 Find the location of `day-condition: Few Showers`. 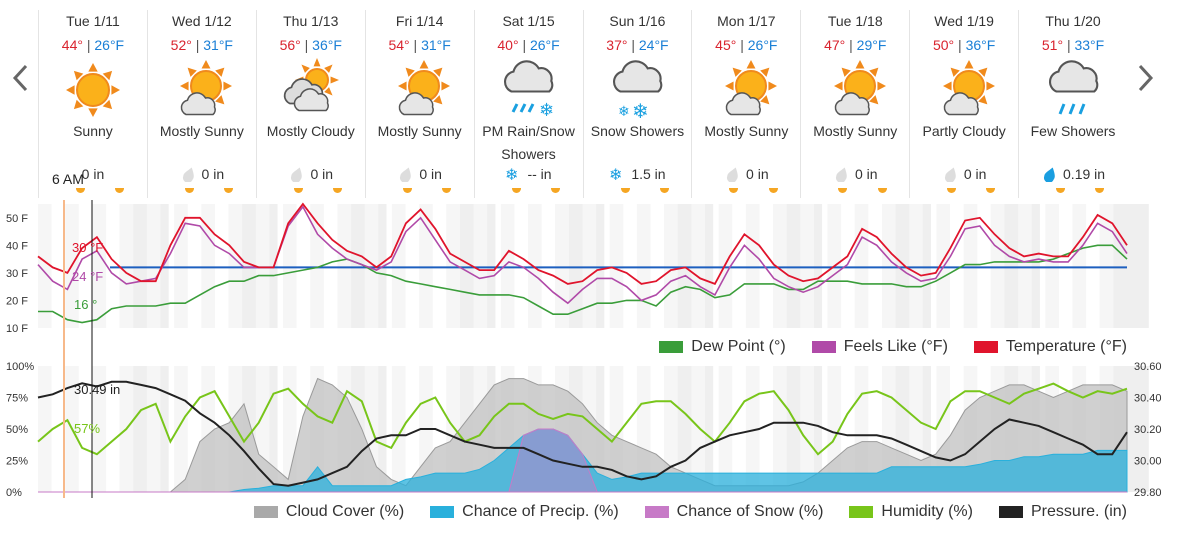

day-condition: Few Showers is located at coordinates (1073, 131).